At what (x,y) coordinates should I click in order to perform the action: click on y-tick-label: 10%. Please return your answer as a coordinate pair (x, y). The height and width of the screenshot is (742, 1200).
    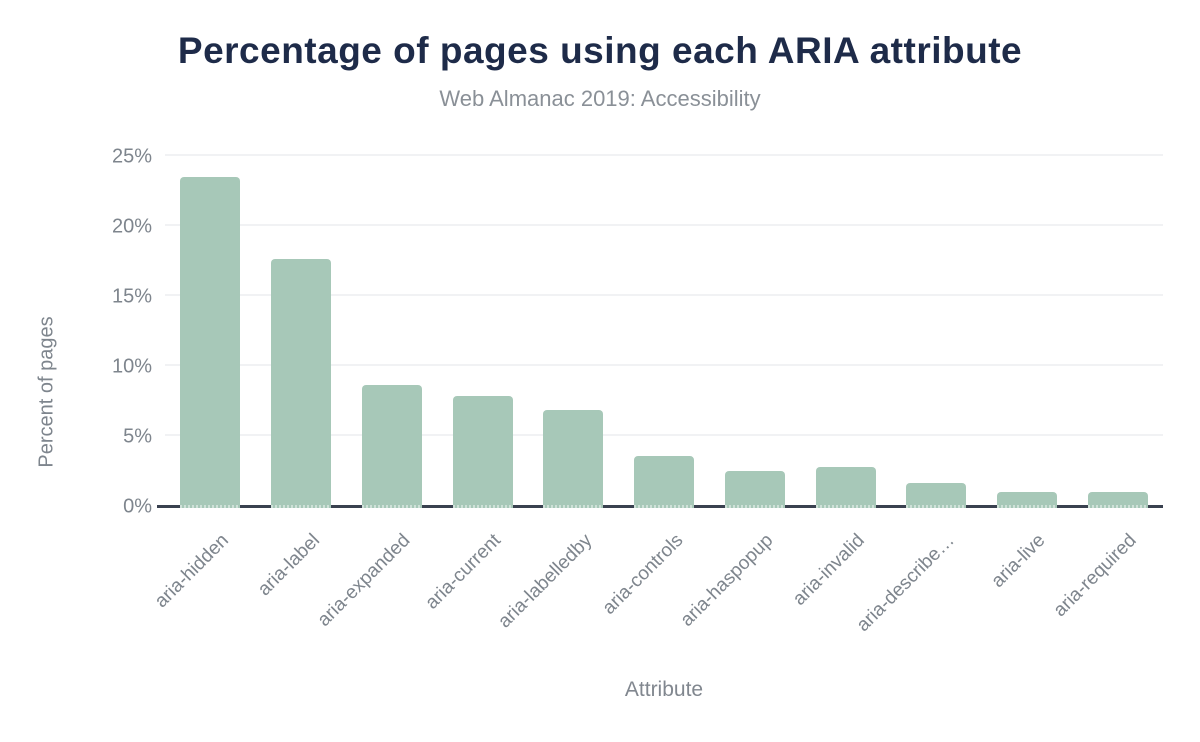
    Looking at the image, I should click on (131, 366).